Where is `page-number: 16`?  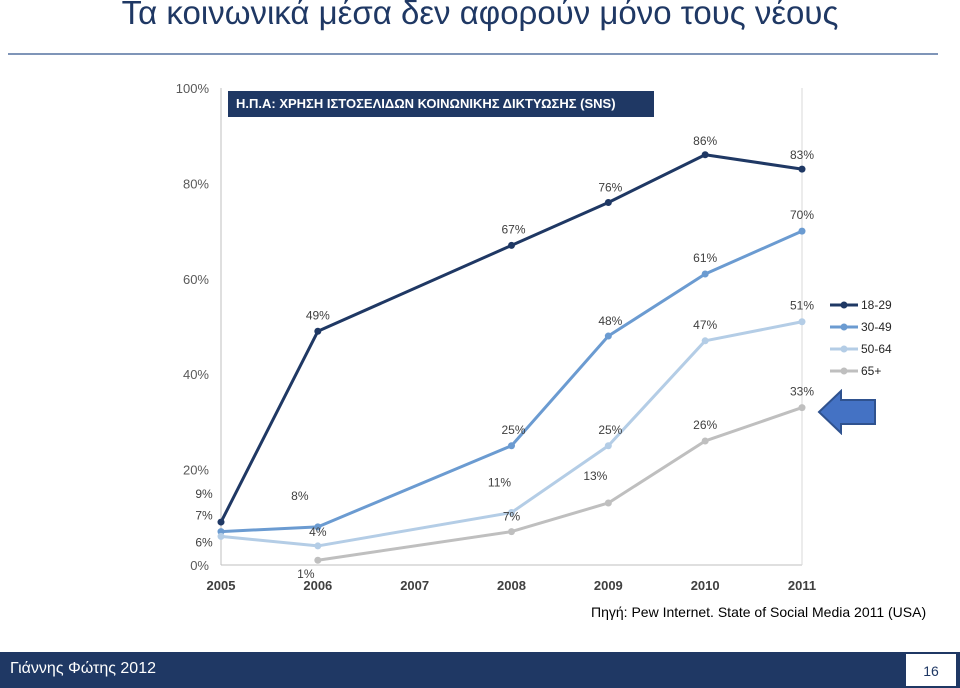
page-number: 16 is located at coordinates (931, 670).